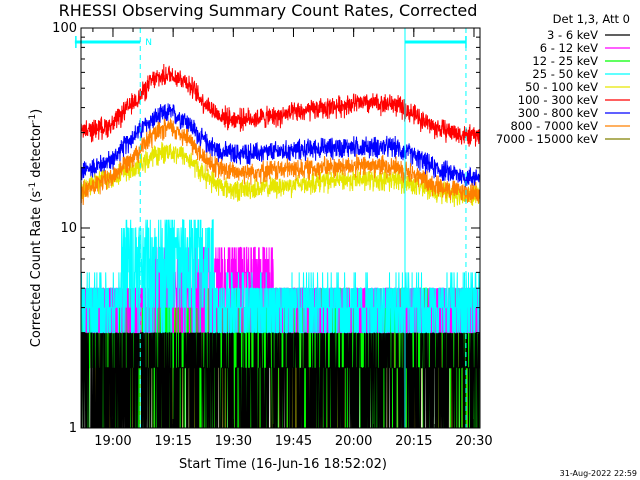  Describe the element at coordinates (558, 113) in the screenshot. I see `legend-label-6: 300 - 800 keV` at that location.